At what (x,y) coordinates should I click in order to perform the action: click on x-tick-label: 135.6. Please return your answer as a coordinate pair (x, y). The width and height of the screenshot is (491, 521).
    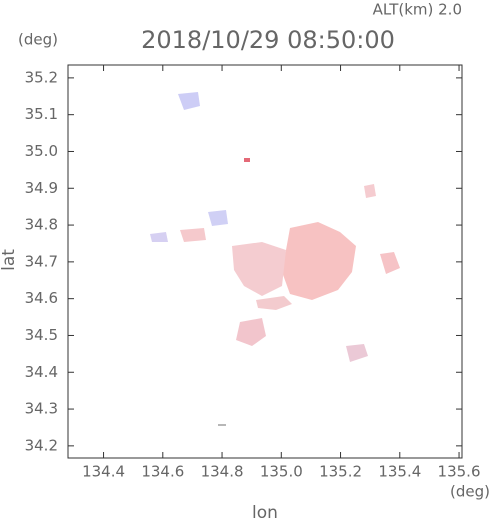
    Looking at the image, I should click on (459, 472).